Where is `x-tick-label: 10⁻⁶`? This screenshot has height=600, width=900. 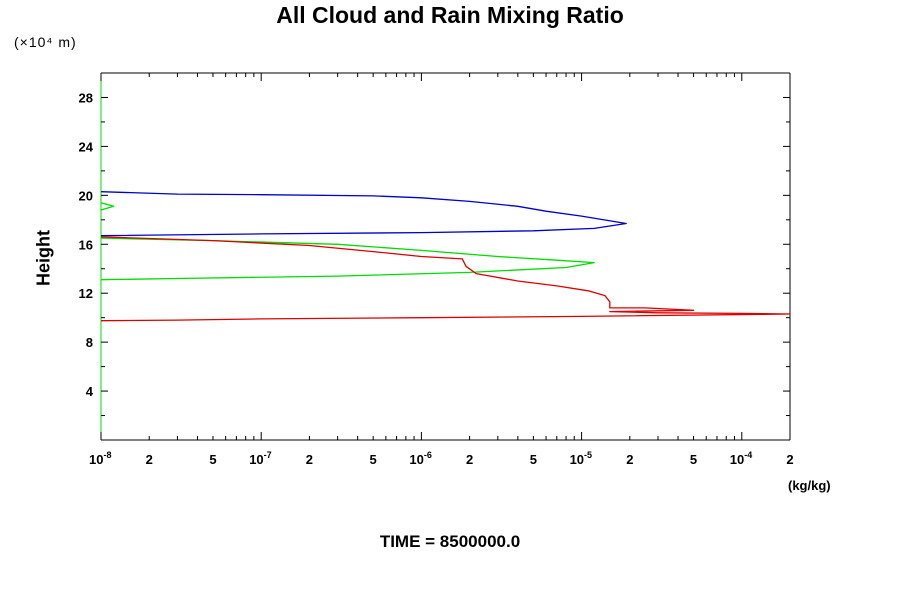 x-tick-label: 10⁻⁶ is located at coordinates (420, 458).